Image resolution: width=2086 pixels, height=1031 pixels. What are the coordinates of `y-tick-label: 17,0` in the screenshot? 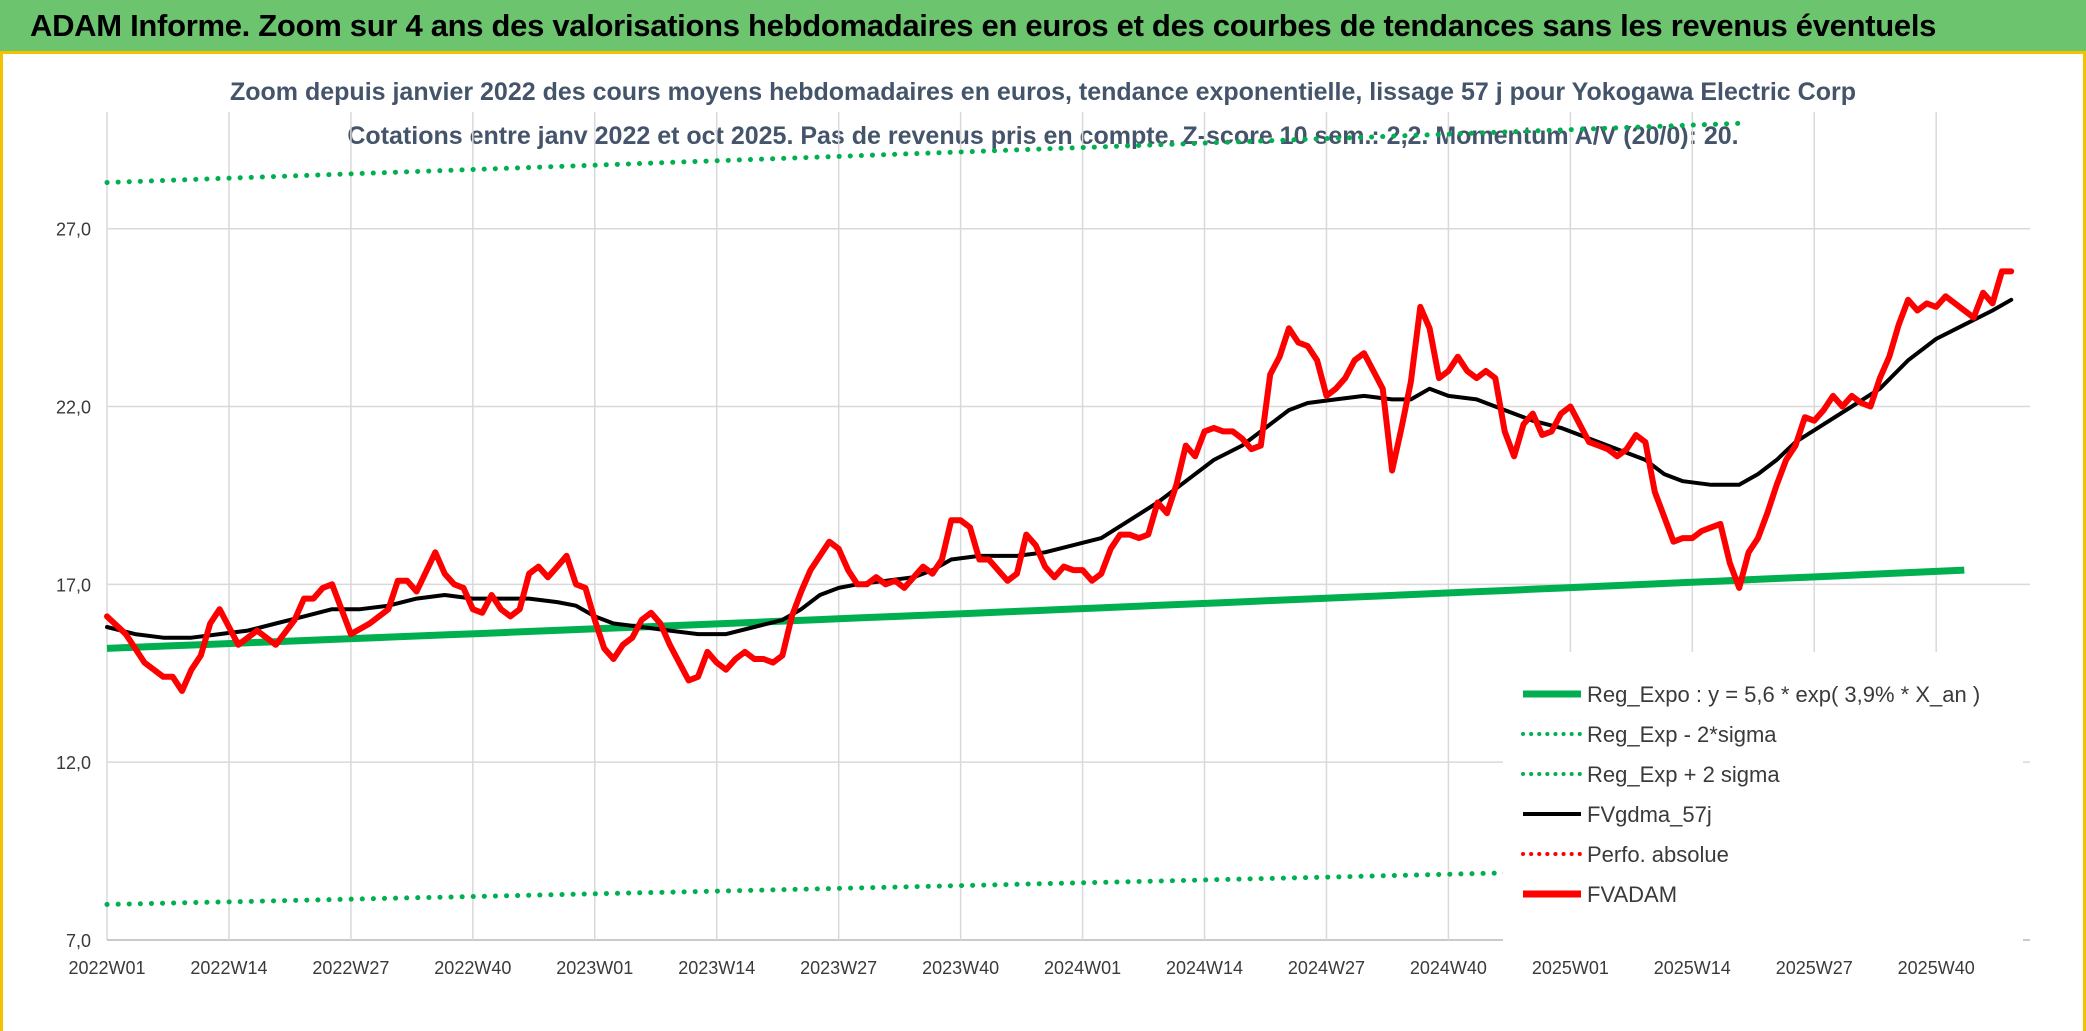 It's located at (73, 585).